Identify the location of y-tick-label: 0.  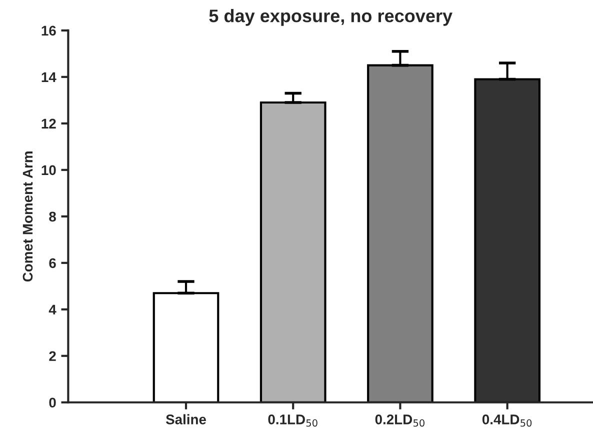
(52, 403).